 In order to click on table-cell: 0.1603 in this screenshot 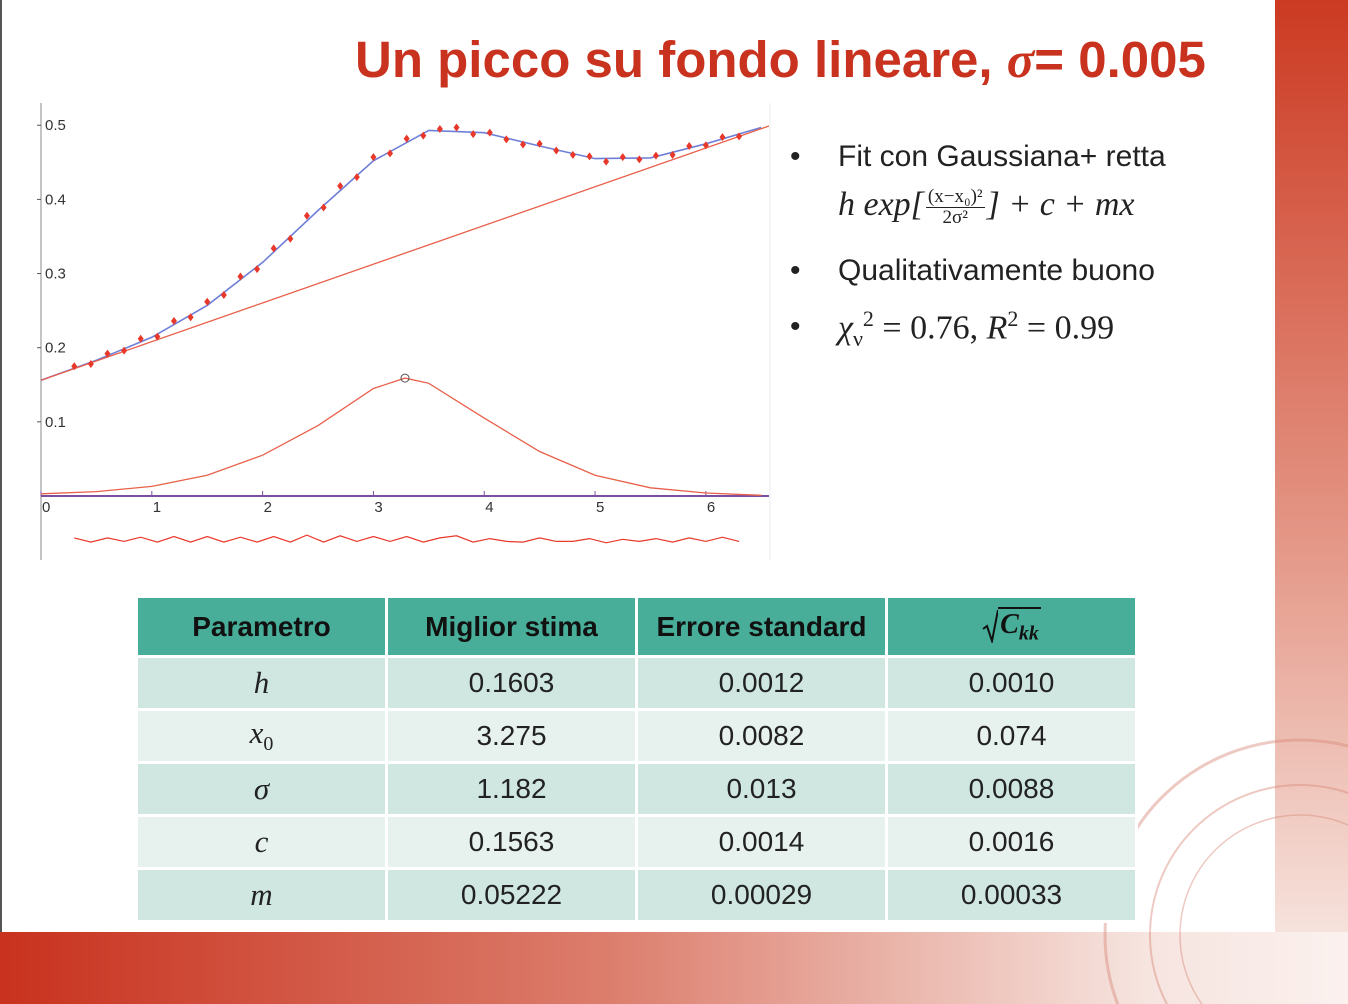, I will do `click(511, 683)`.